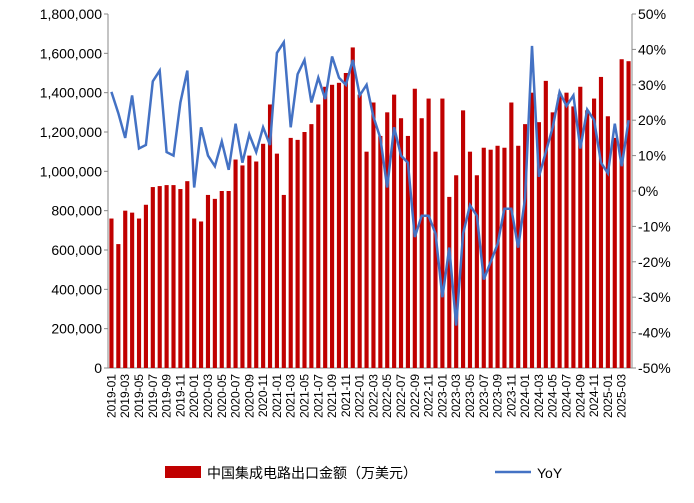  Describe the element at coordinates (167, 396) in the screenshot. I see `x-tick-label: 2019-09` at that location.